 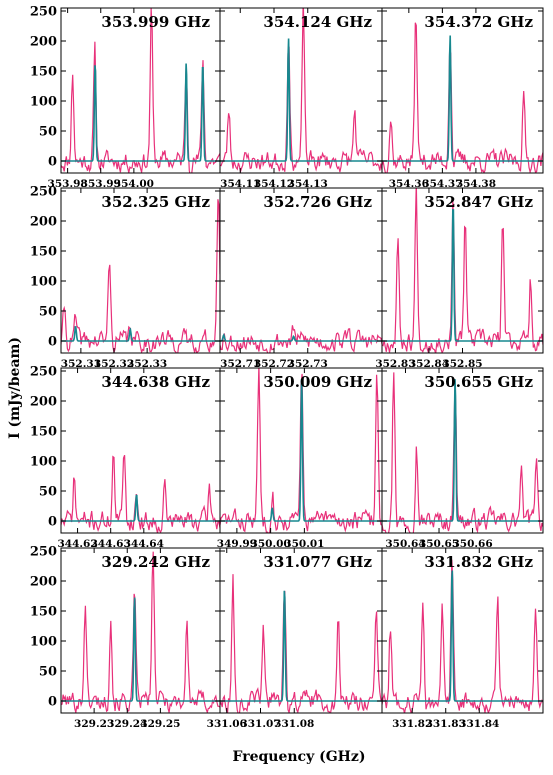 I want to click on x-tick-label: 352.85, so click(x=462, y=364).